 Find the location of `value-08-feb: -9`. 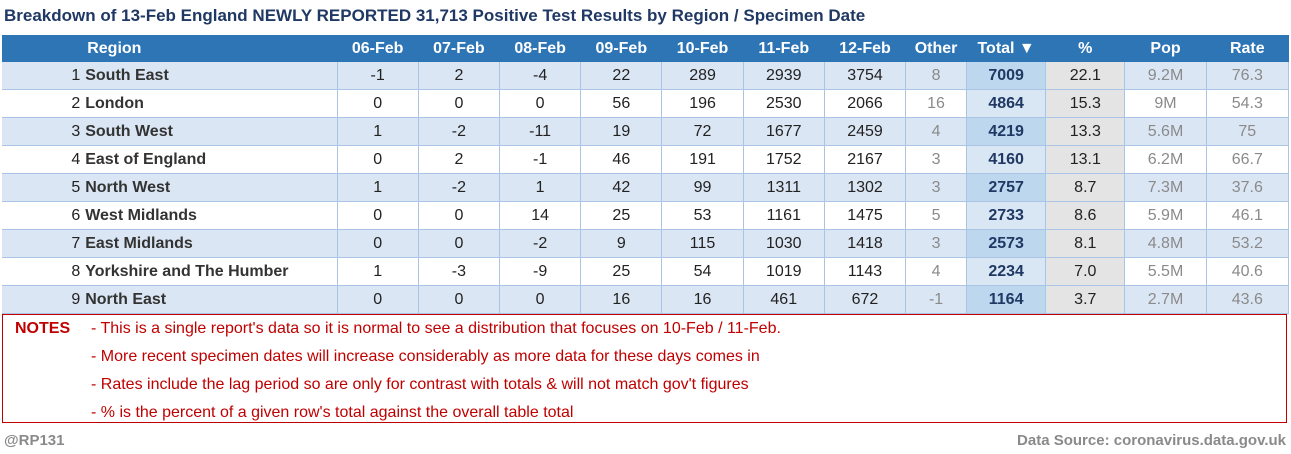

value-08-feb: -9 is located at coordinates (540, 271).